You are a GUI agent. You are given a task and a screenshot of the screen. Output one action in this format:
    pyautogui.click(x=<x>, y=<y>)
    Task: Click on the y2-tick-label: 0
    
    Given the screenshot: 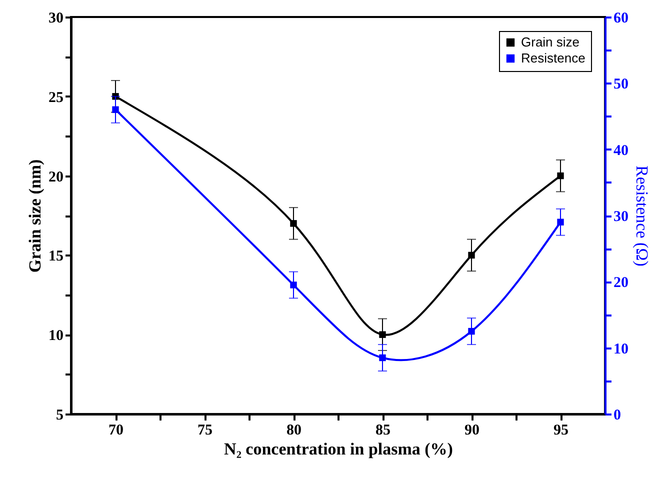 What is the action you would take?
    pyautogui.click(x=617, y=416)
    